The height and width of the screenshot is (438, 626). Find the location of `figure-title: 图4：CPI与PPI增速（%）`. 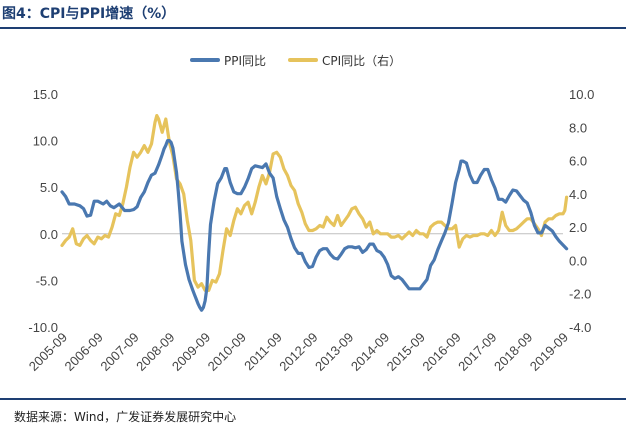

figure-title: 图4：CPI与PPI增速（%） is located at coordinates (89, 14).